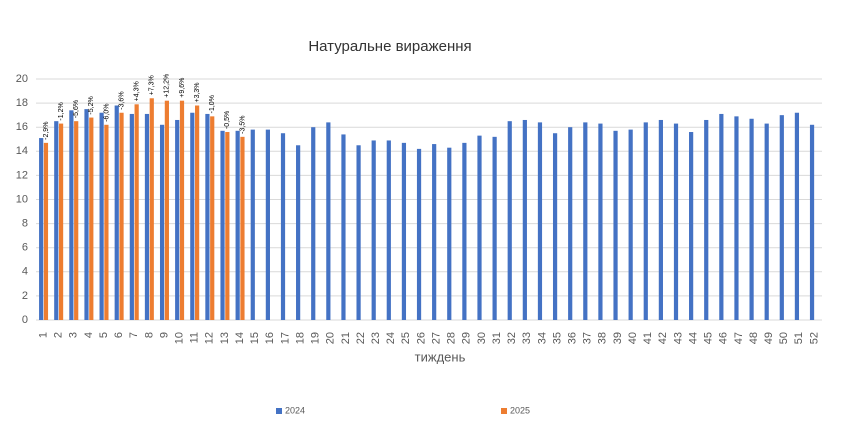 The width and height of the screenshot is (850, 438). I want to click on bar-annotation: +3,3%, so click(197, 92).